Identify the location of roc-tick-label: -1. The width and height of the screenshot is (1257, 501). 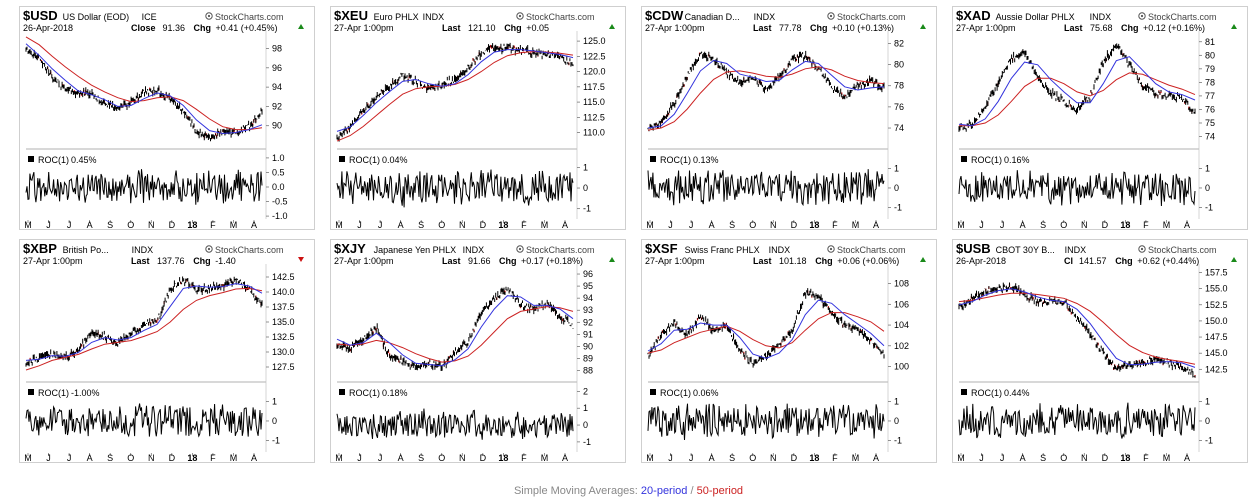
(587, 209).